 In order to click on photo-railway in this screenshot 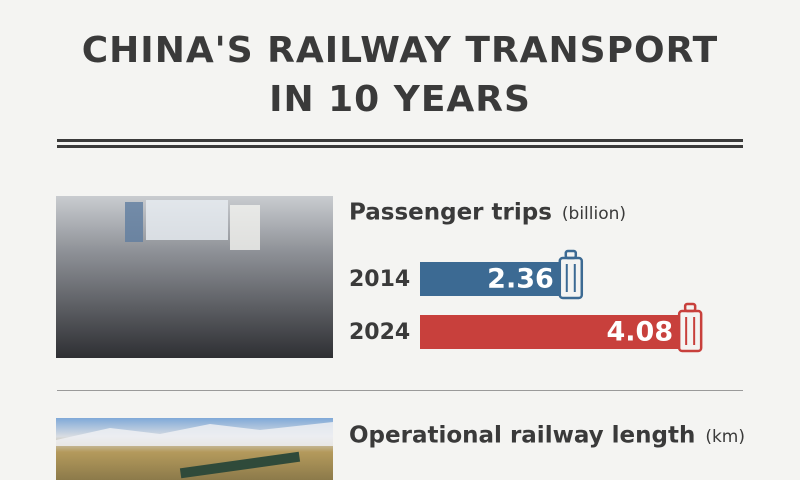, I will do `click(194, 449)`.